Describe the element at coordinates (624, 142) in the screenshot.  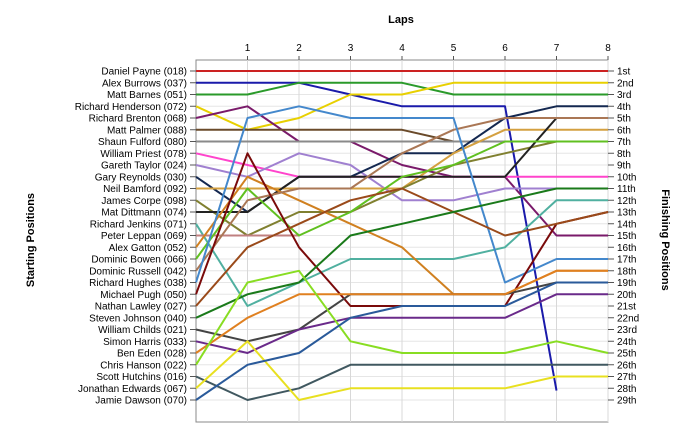
I see `position-label: 7th` at that location.